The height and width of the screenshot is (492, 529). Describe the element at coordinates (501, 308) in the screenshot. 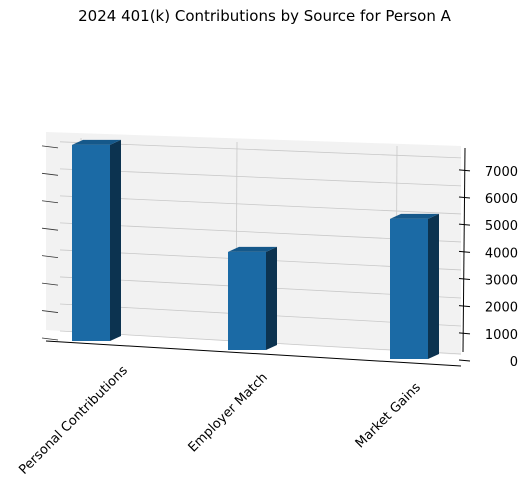

I see `z-tick-label-2000: 2000` at that location.